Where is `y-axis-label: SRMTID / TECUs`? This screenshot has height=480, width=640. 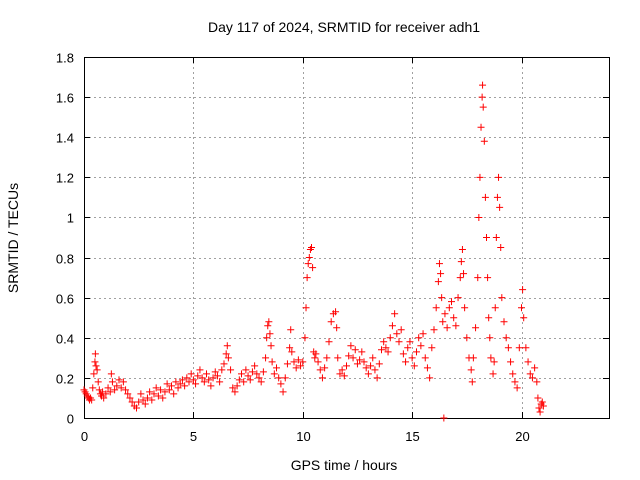 y-axis-label: SRMTID / TECUs is located at coordinates (13, 238).